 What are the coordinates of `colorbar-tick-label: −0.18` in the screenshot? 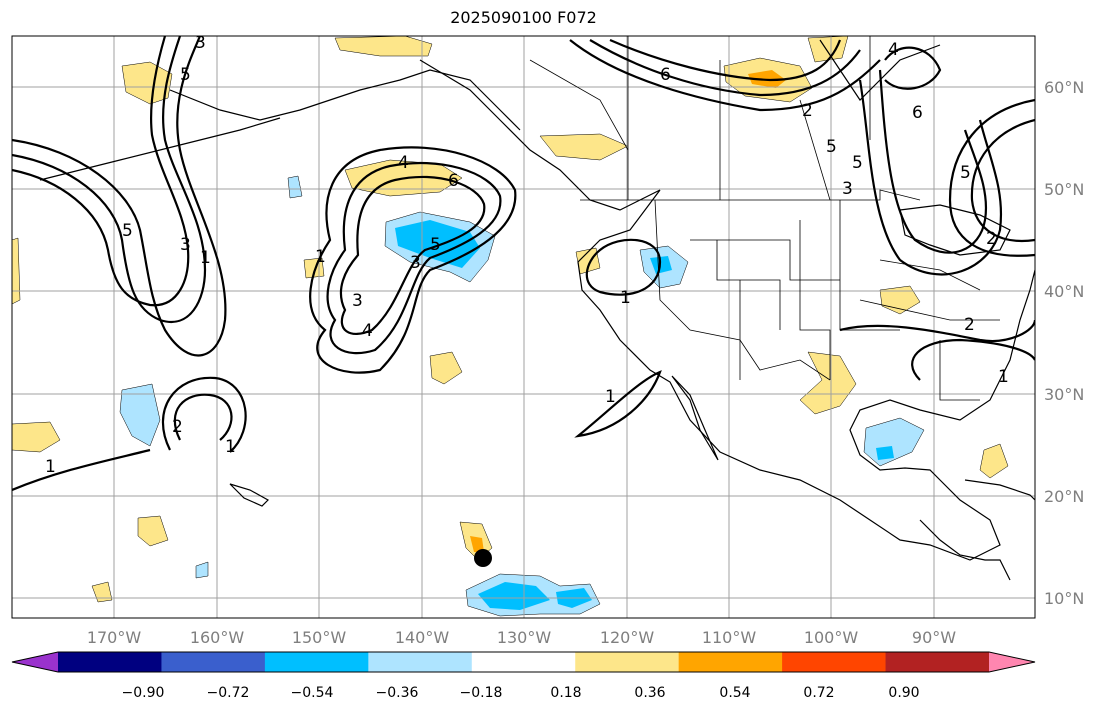 It's located at (481, 693).